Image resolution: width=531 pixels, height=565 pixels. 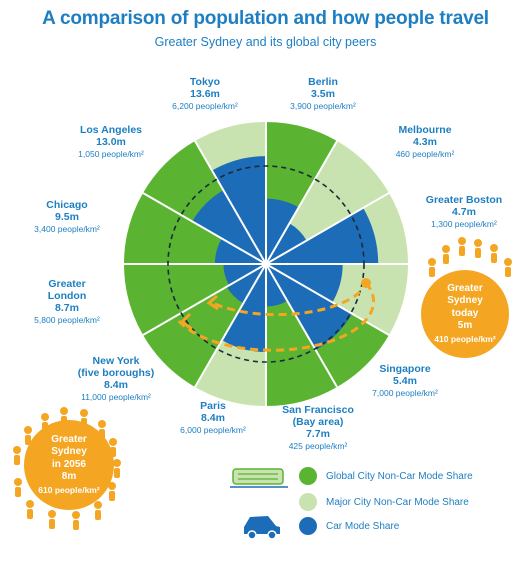 What do you see at coordinates (363, 526) in the screenshot?
I see `legend-label: Car Mode Share` at bounding box center [363, 526].